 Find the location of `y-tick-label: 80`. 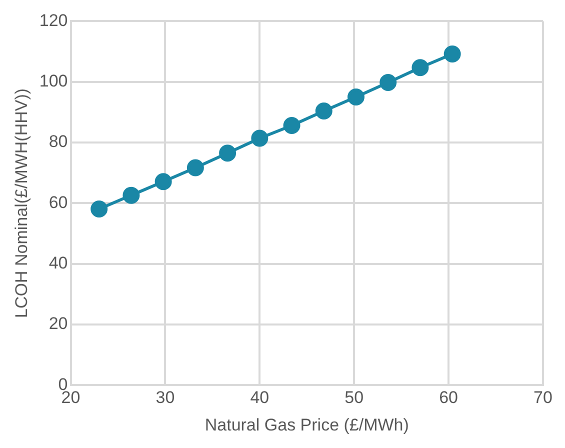

y-tick-label: 80 is located at coordinates (58, 142).